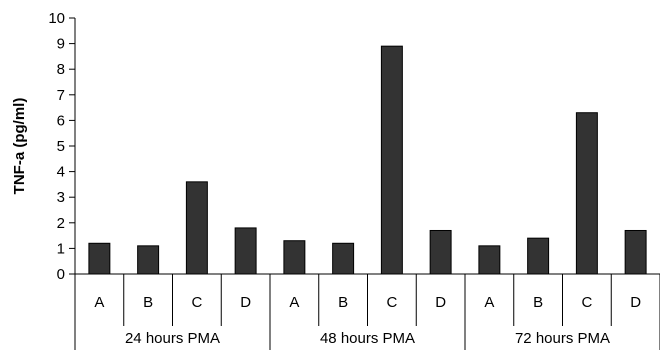 The image size is (660, 350). Describe the element at coordinates (56, 18) in the screenshot. I see `y-tick-label: 10` at that location.